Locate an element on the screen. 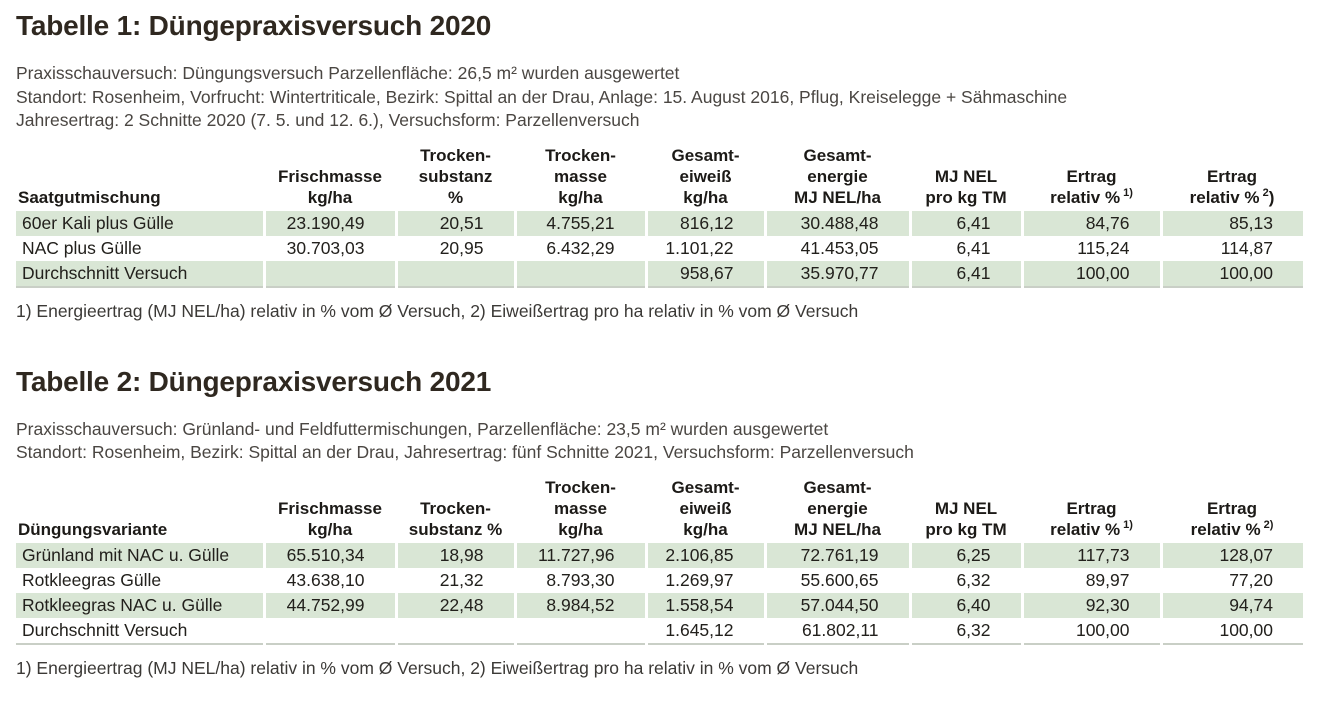 Image resolution: width=1319 pixels, height=726 pixels. value-cell: 20,95 is located at coordinates (454, 248).